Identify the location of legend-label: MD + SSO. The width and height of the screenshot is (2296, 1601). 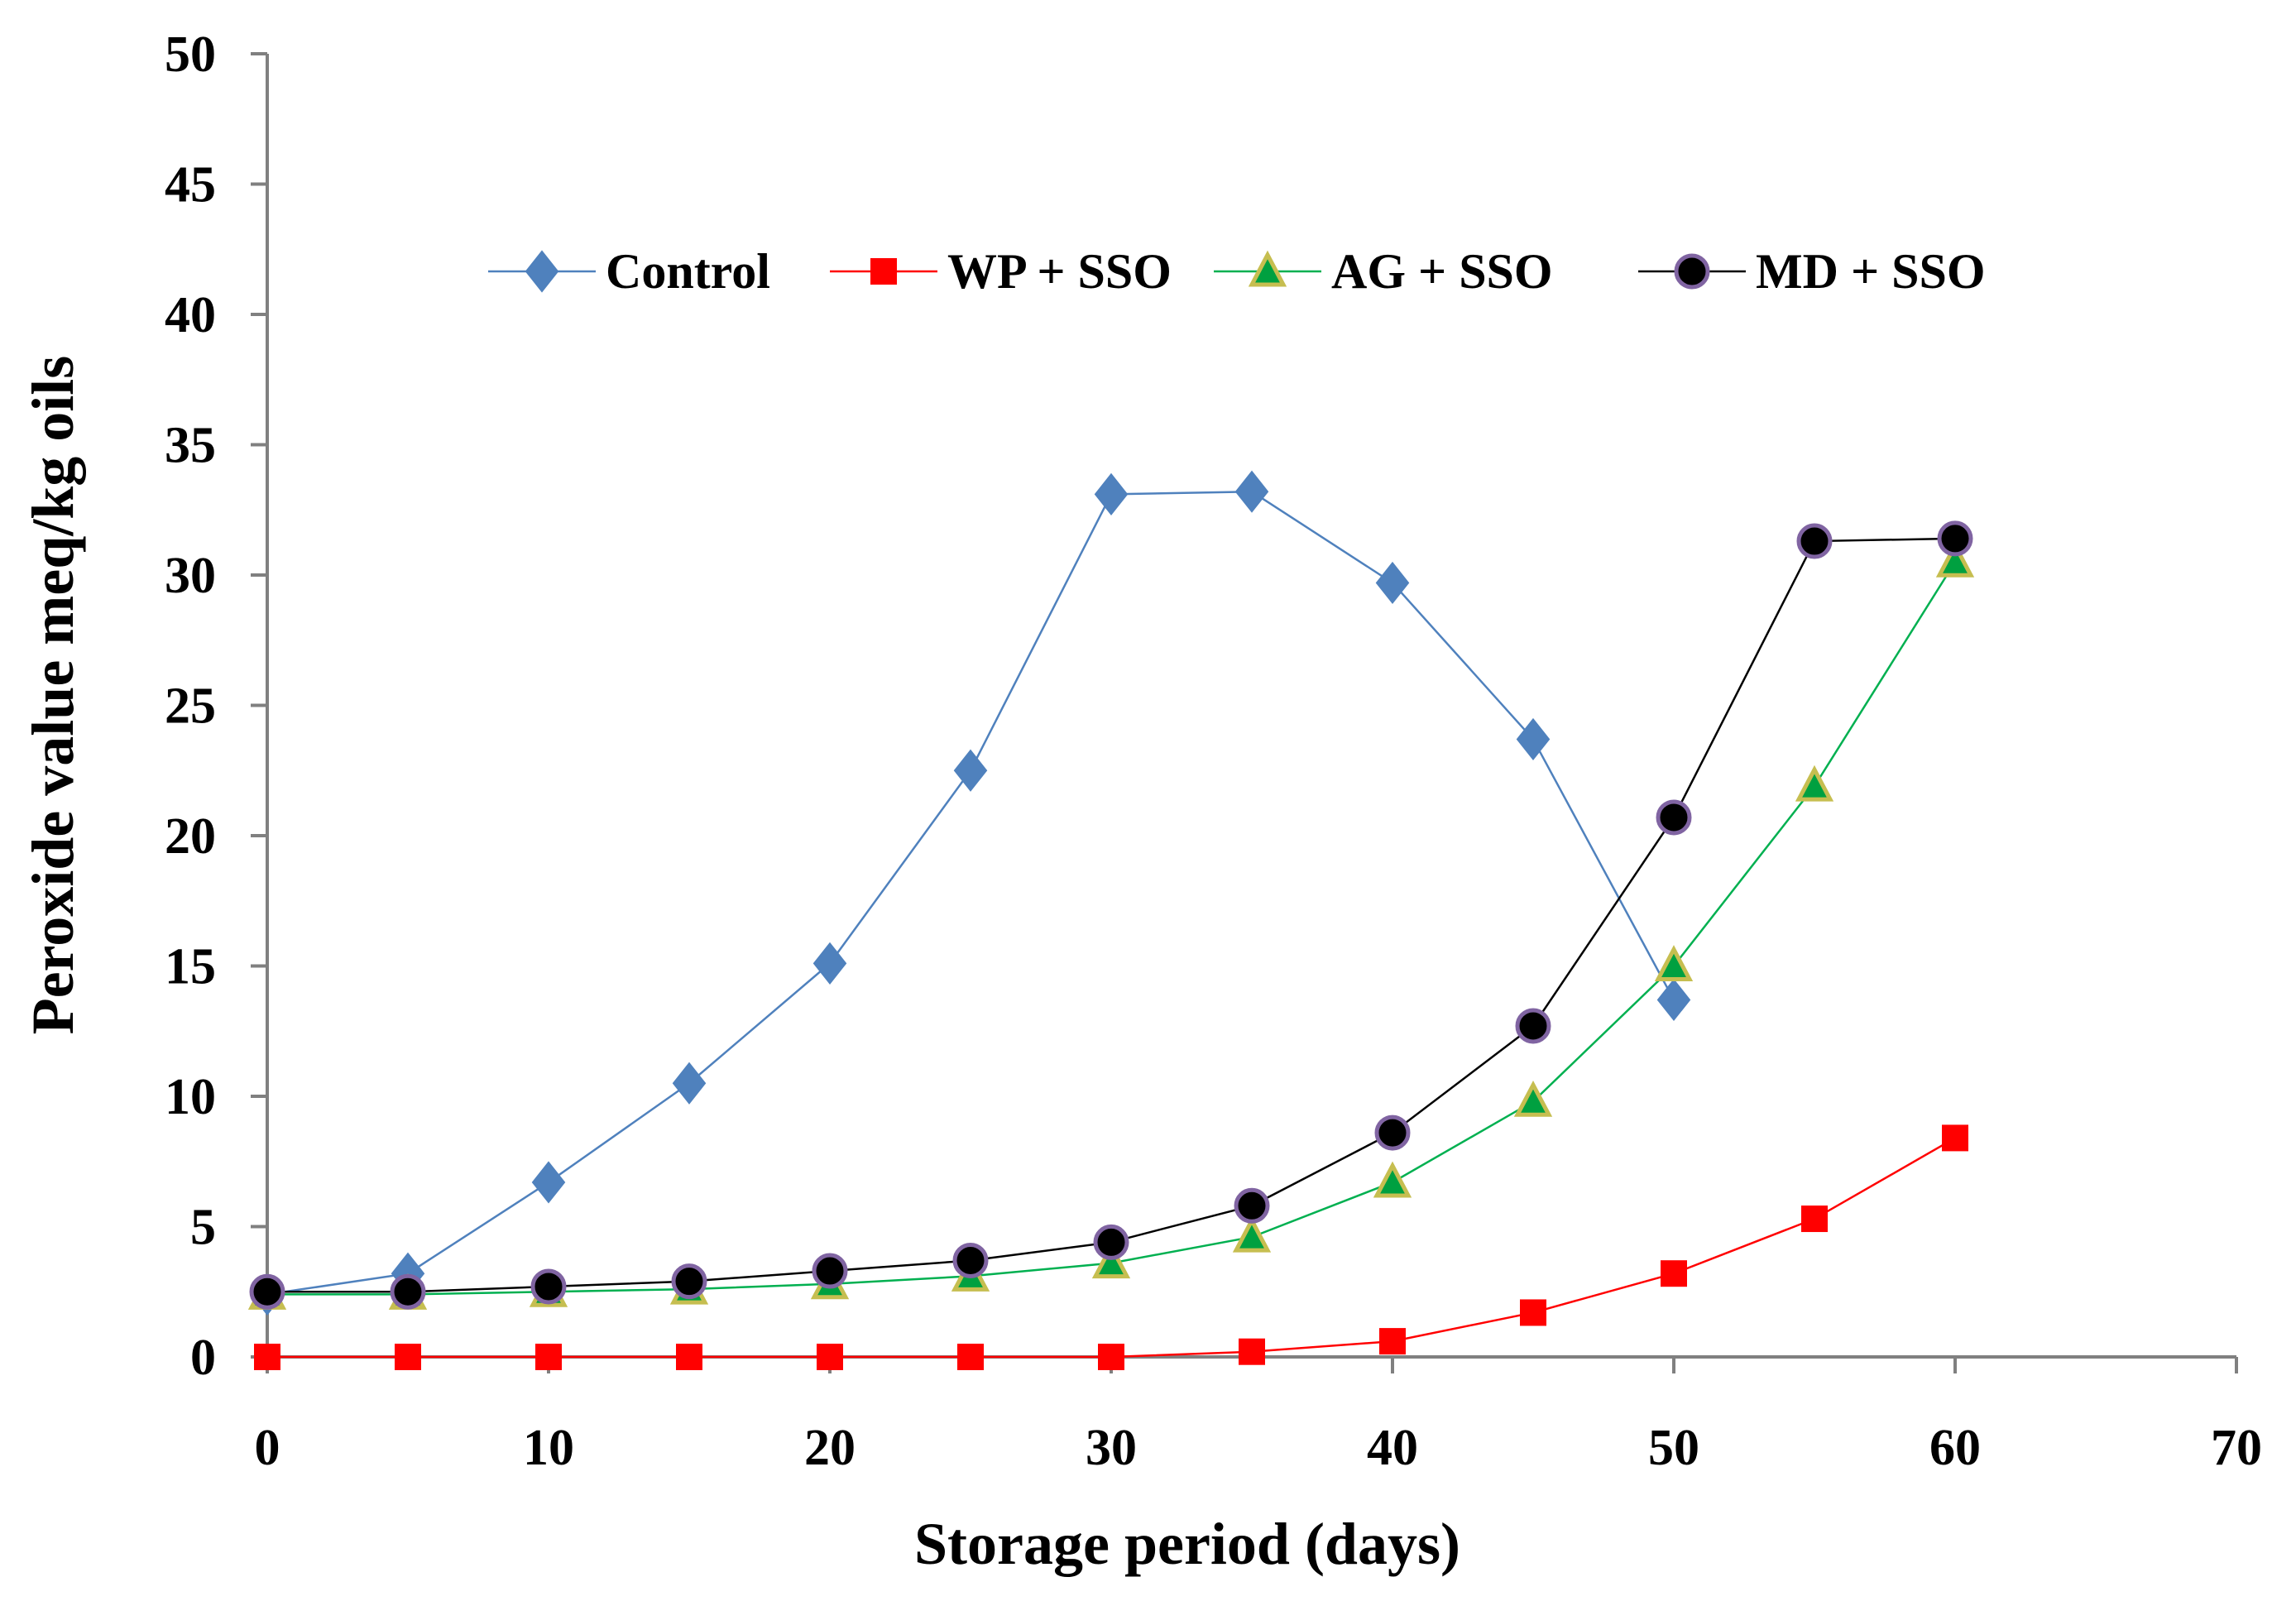
(1871, 272).